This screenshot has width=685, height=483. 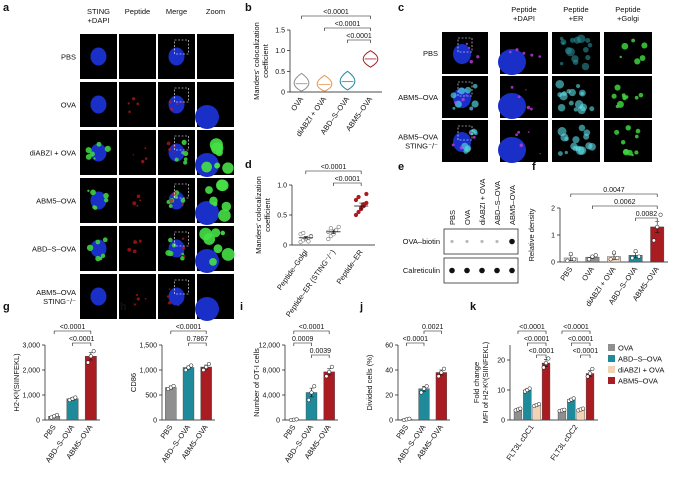 I want to click on column-header: +DAPI, so click(x=524, y=18).